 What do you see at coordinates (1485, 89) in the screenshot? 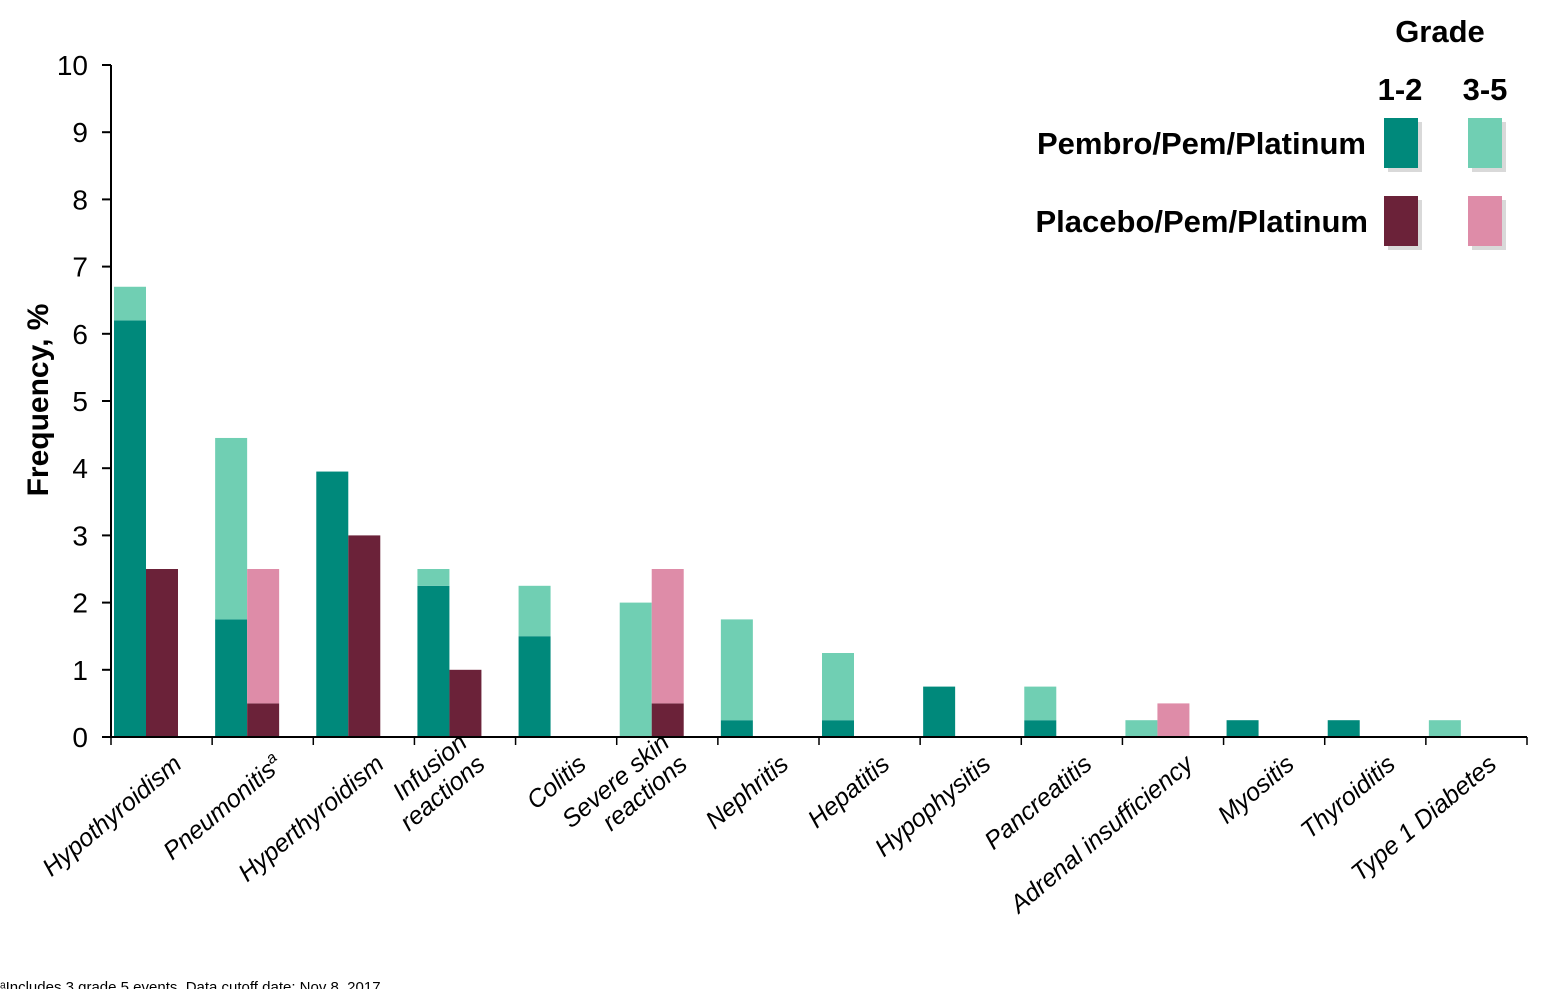
I see `legend-col-grade-3-5: 3-5` at bounding box center [1485, 89].